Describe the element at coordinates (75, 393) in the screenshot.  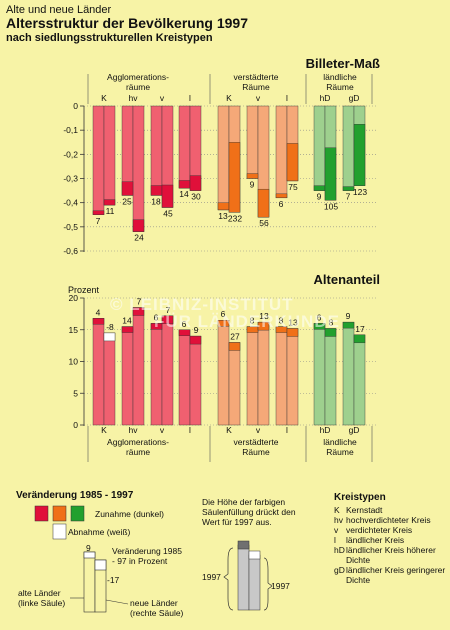
I see `altenanteil-tick-label: 5` at that location.